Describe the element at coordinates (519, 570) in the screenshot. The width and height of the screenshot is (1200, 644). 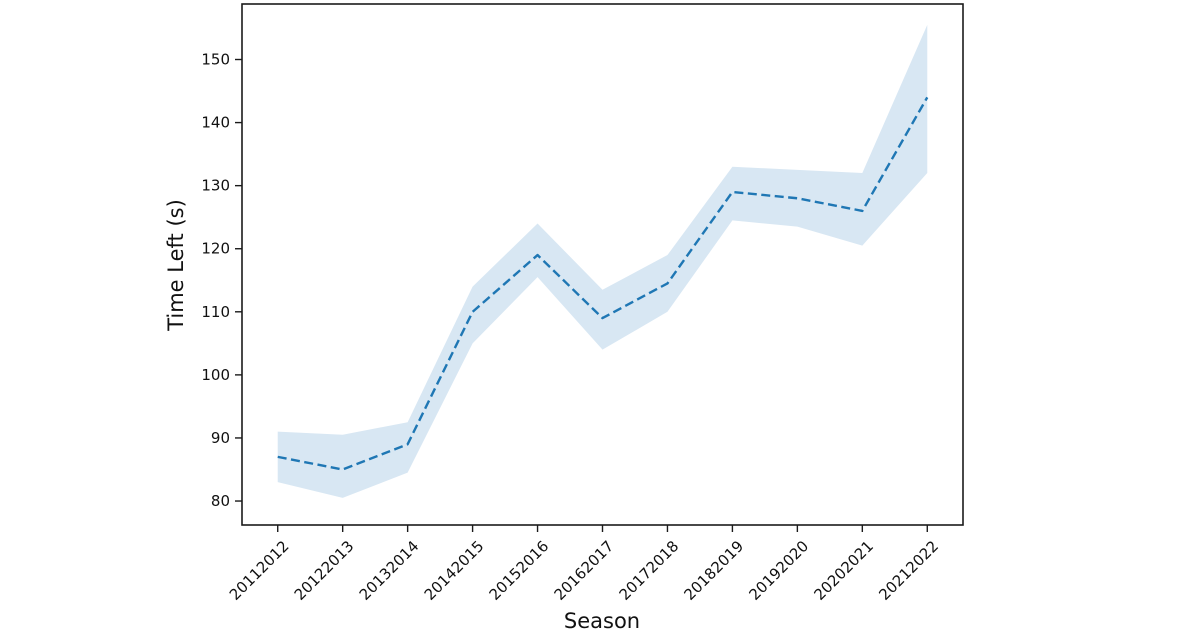
I see `x-tick-label: 20152016` at that location.